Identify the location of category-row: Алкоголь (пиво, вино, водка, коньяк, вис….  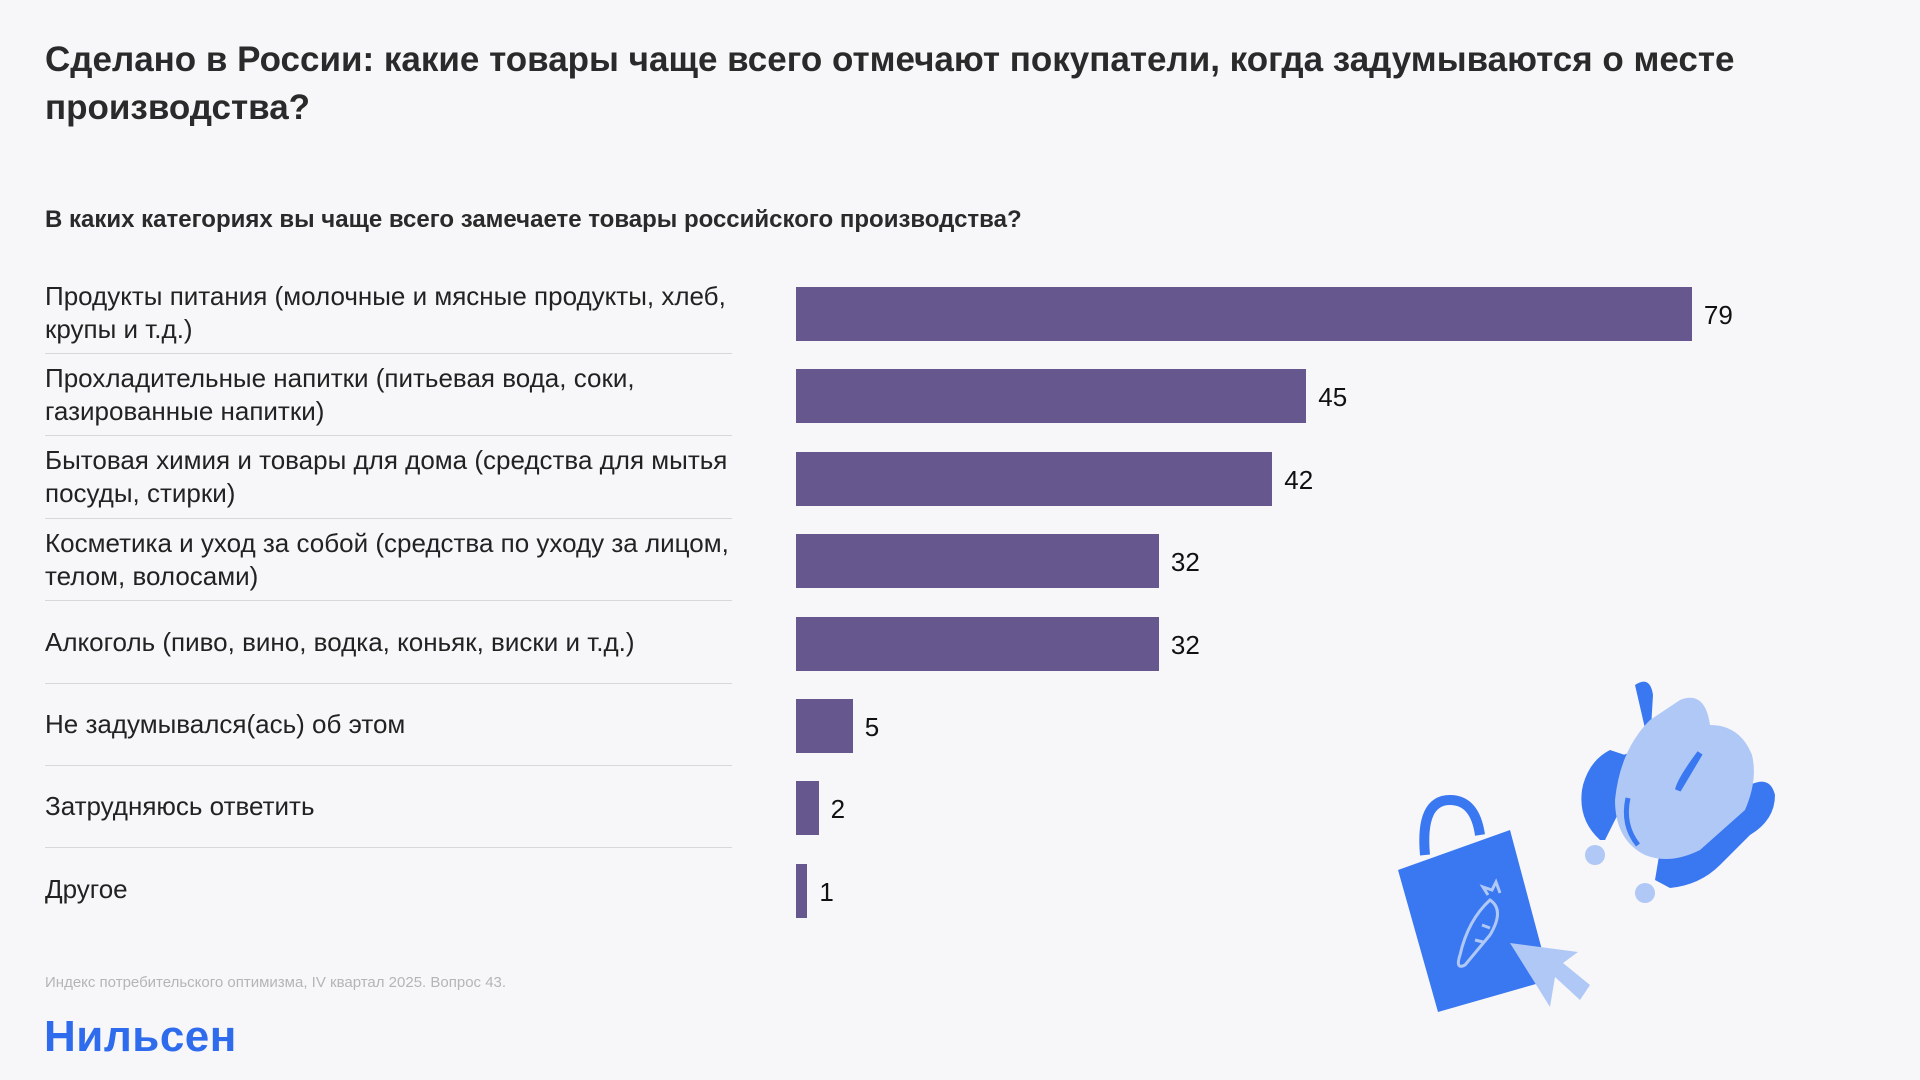
(388, 643).